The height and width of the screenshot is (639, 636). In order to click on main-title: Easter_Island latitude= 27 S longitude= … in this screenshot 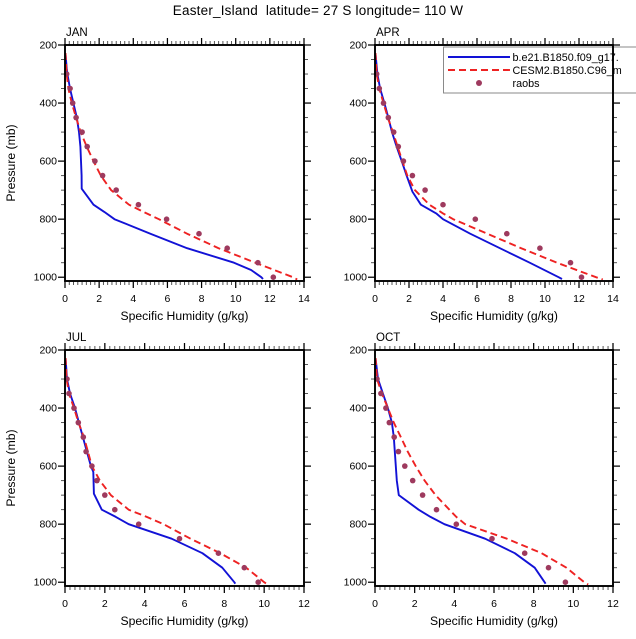, I will do `click(318, 10)`.